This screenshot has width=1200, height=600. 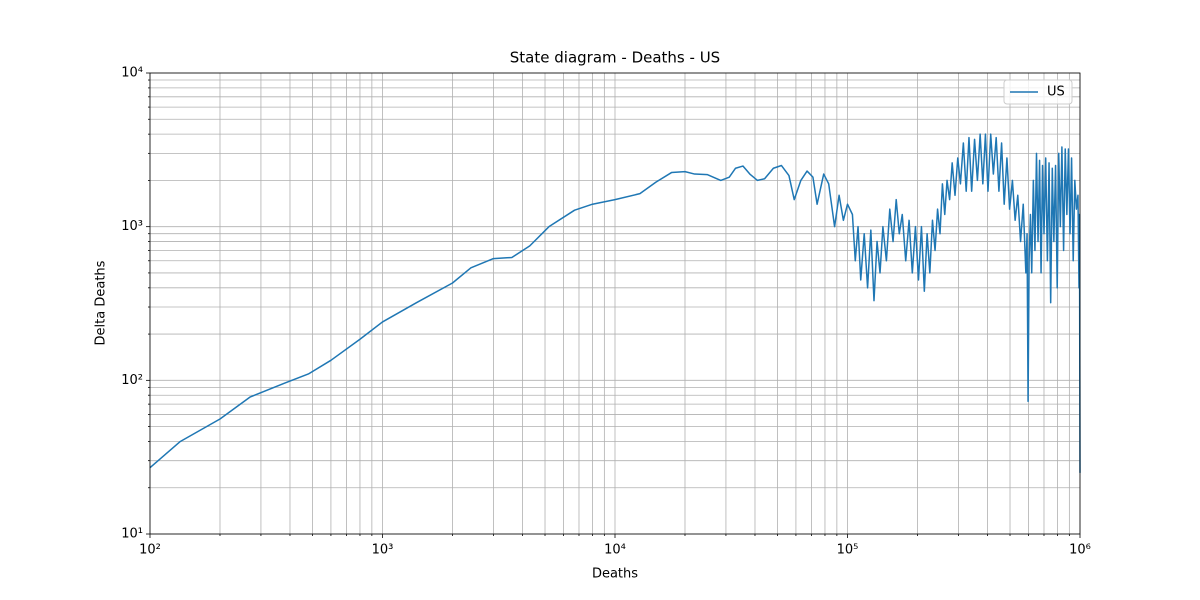 I want to click on x-tick-label: 10⁶, so click(x=1080, y=550).